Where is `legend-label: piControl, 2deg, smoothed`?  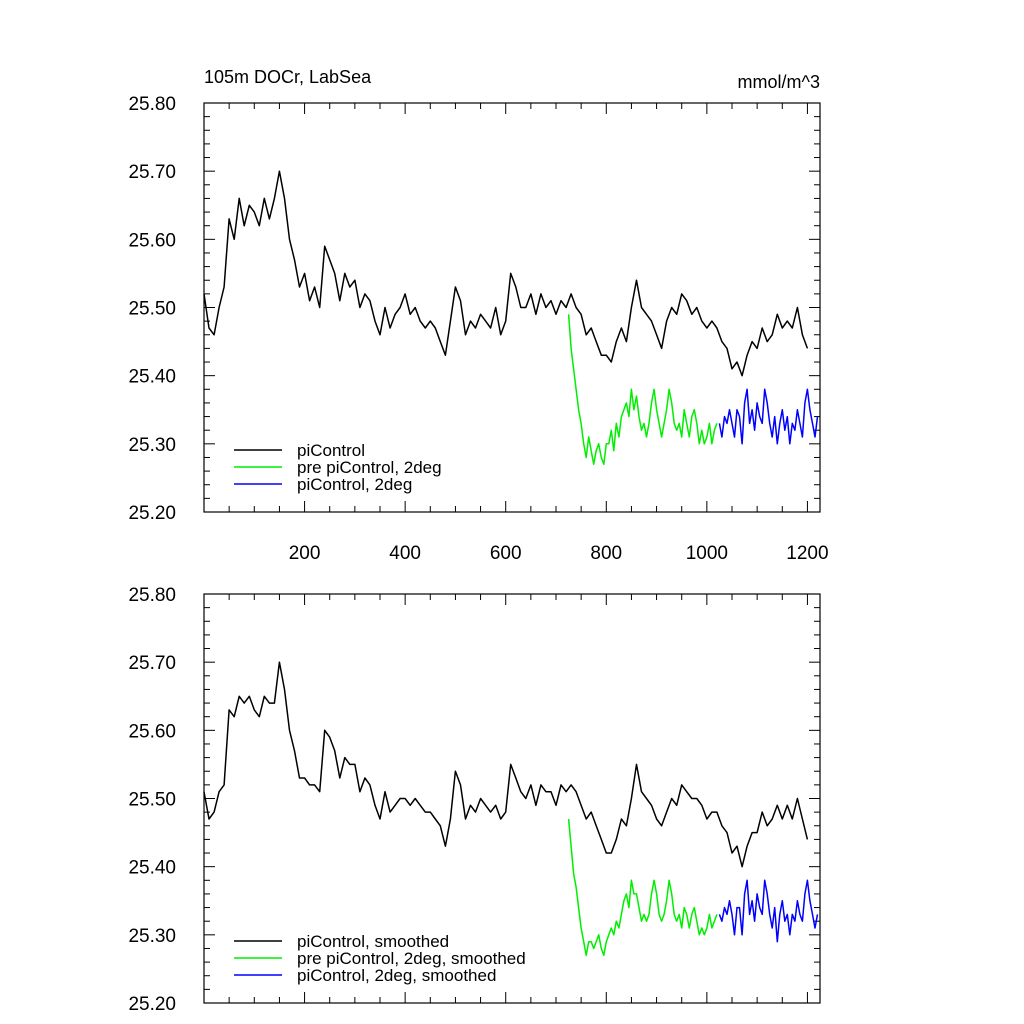 legend-label: piControl, 2deg, smoothed is located at coordinates (396, 975).